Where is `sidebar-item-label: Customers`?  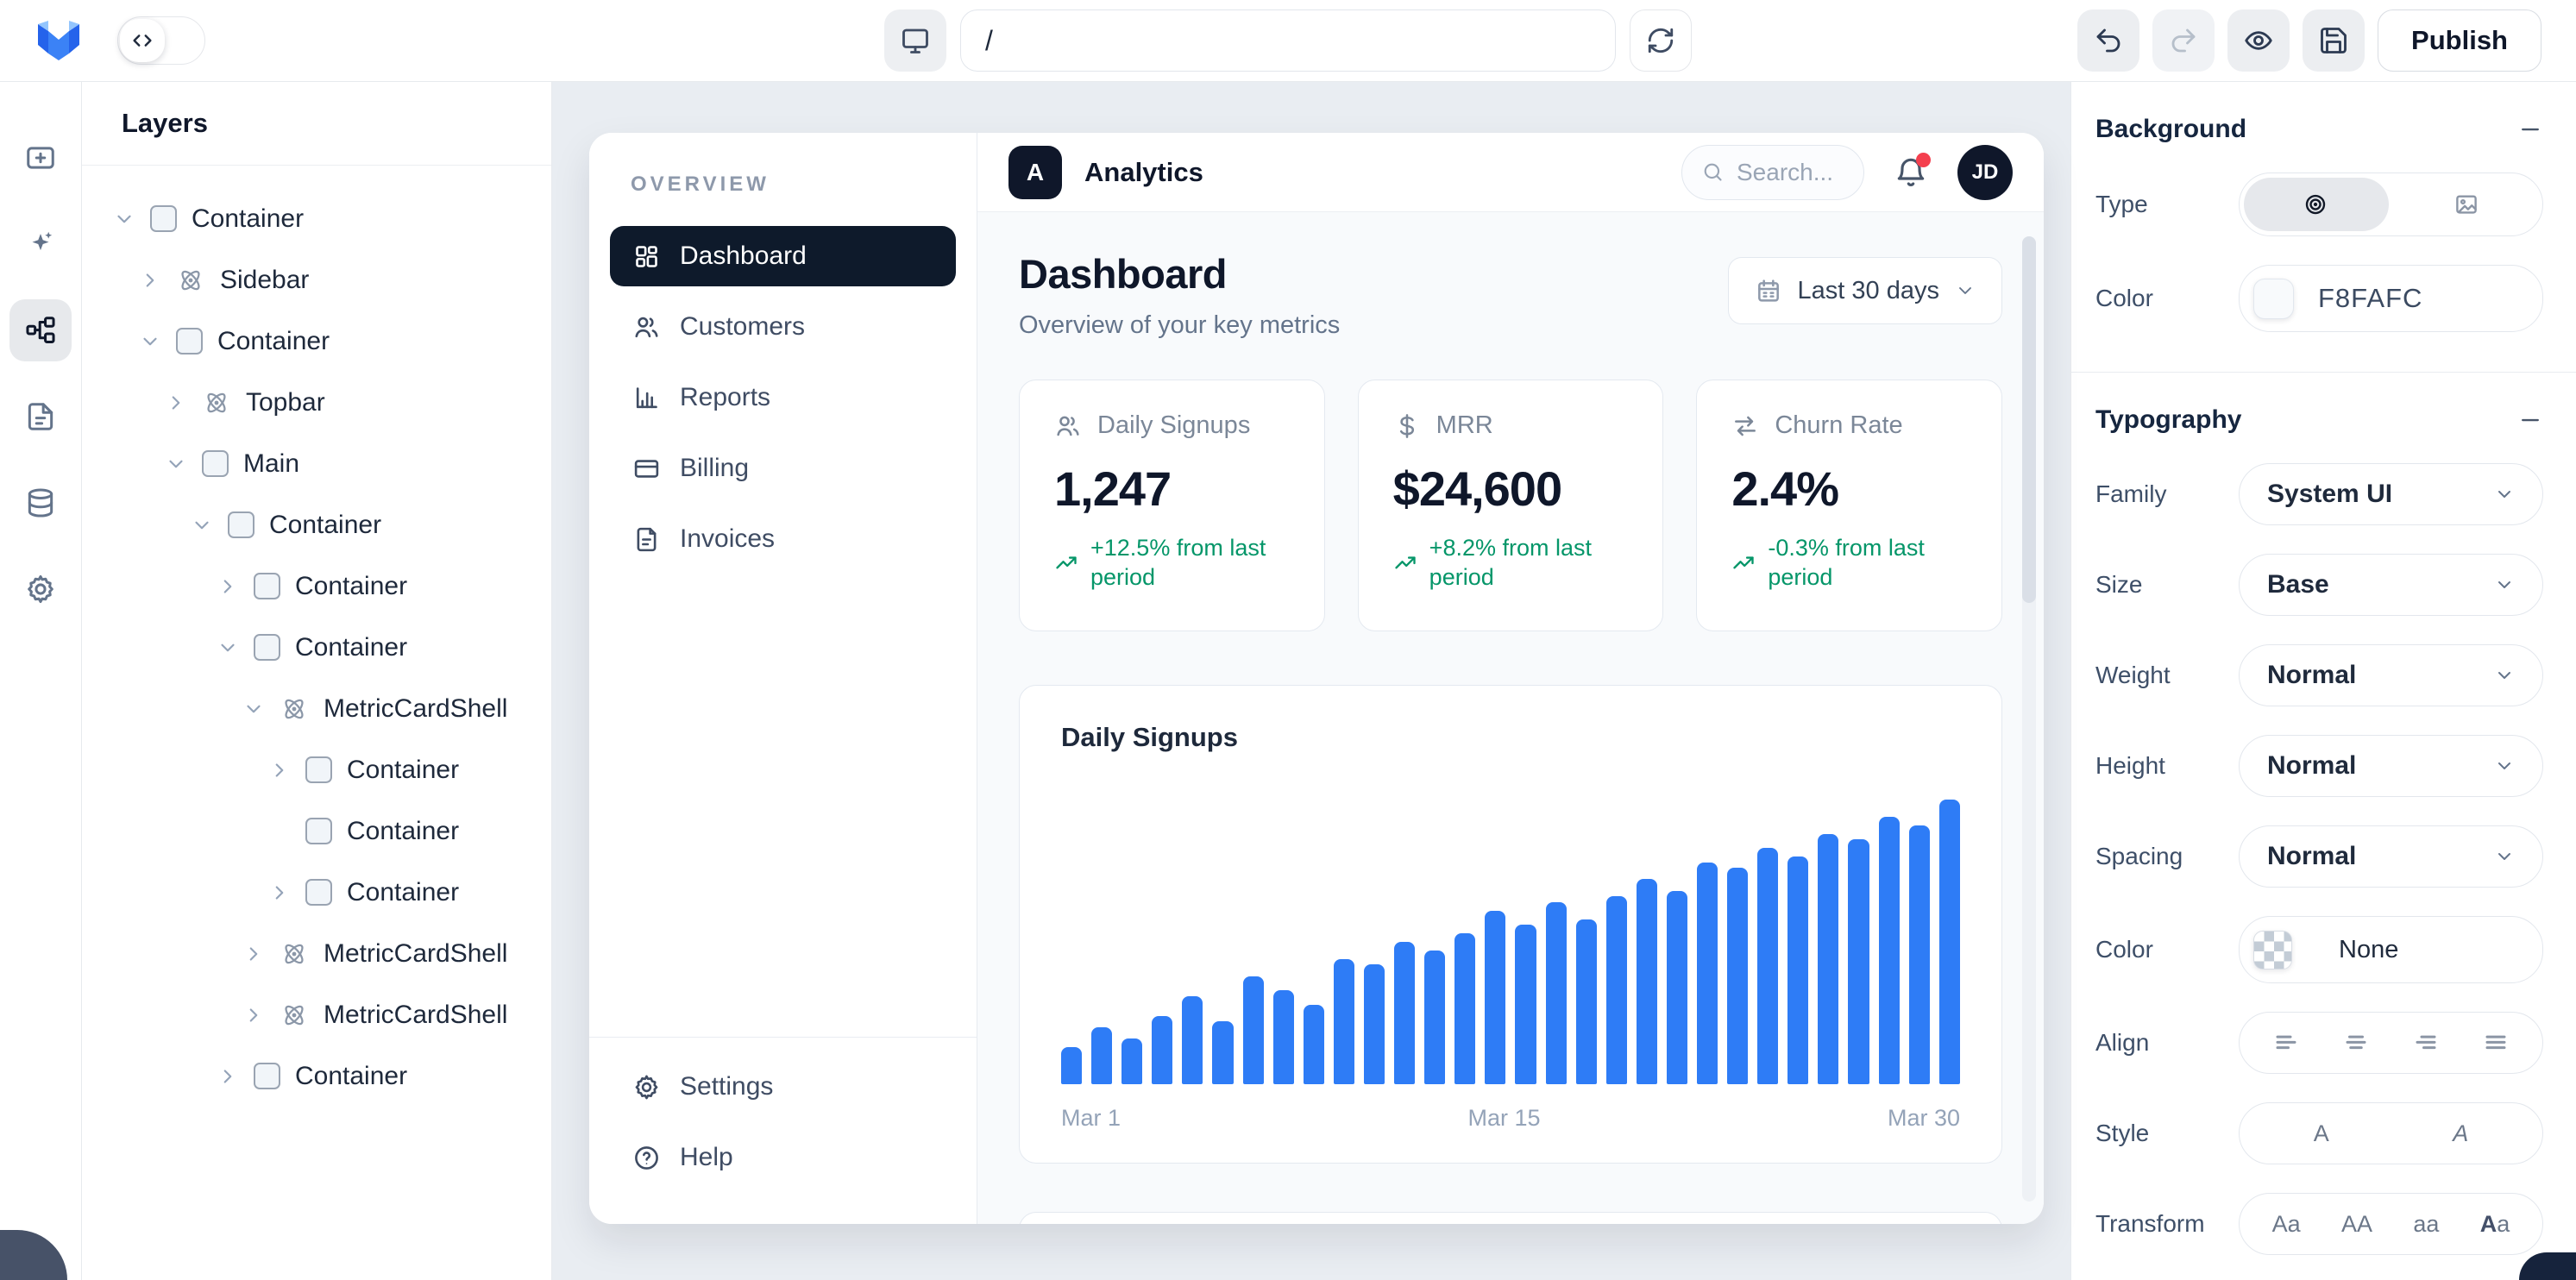 sidebar-item-label: Customers is located at coordinates (743, 326).